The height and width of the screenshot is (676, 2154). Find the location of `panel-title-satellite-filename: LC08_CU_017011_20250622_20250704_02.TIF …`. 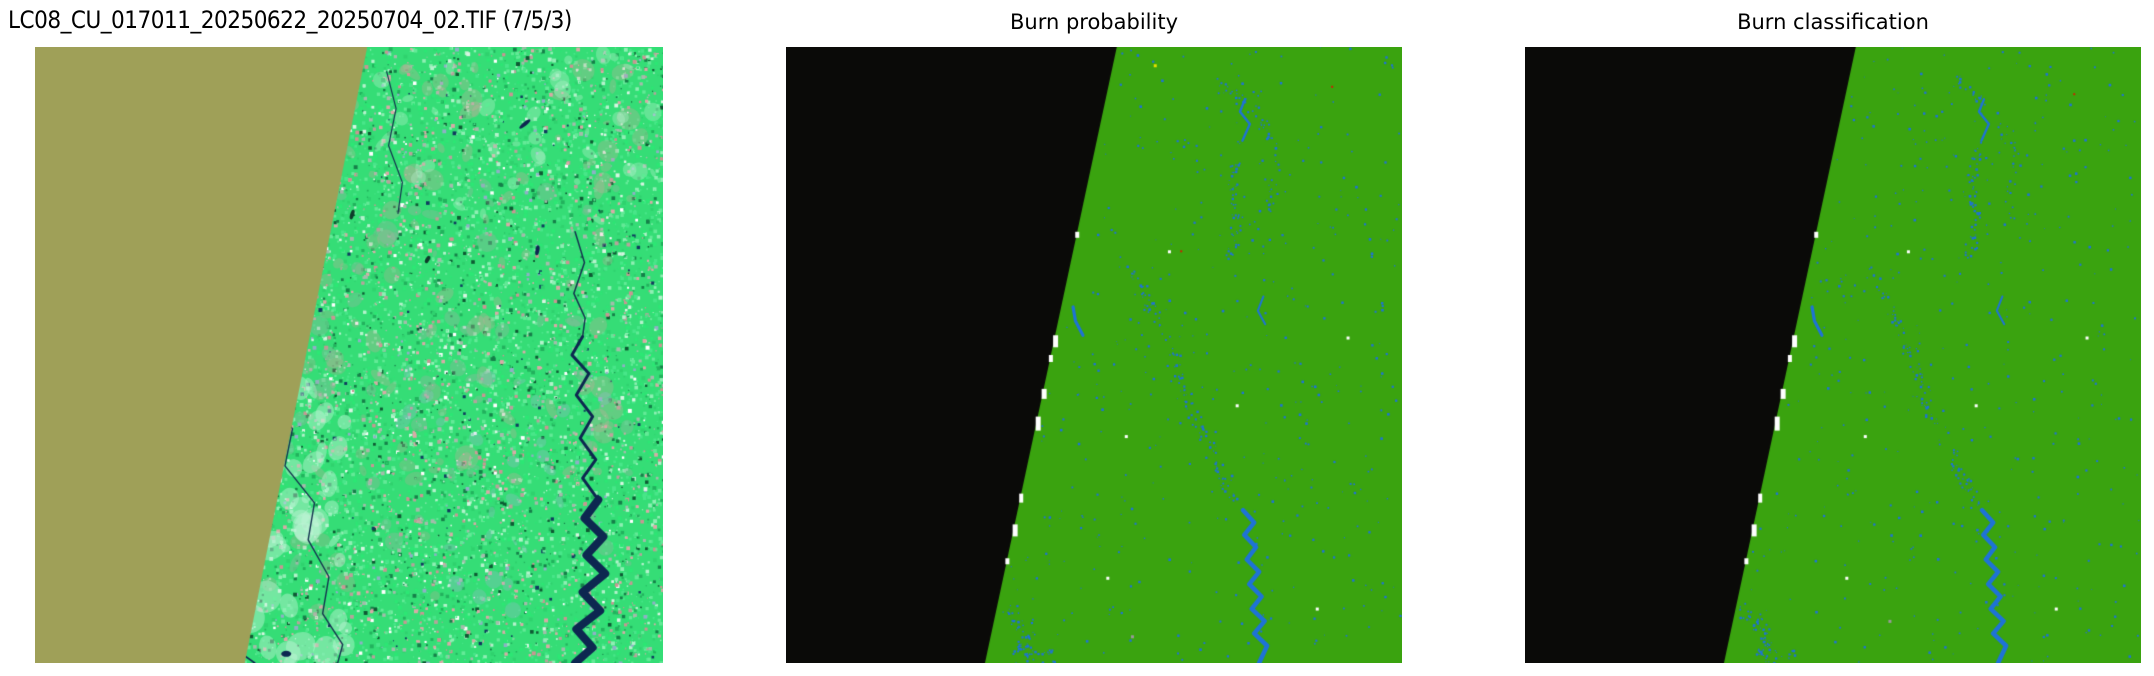

panel-title-satellite-filename: LC08_CU_017011_20250622_20250704_02.TIF … is located at coordinates (290, 20).